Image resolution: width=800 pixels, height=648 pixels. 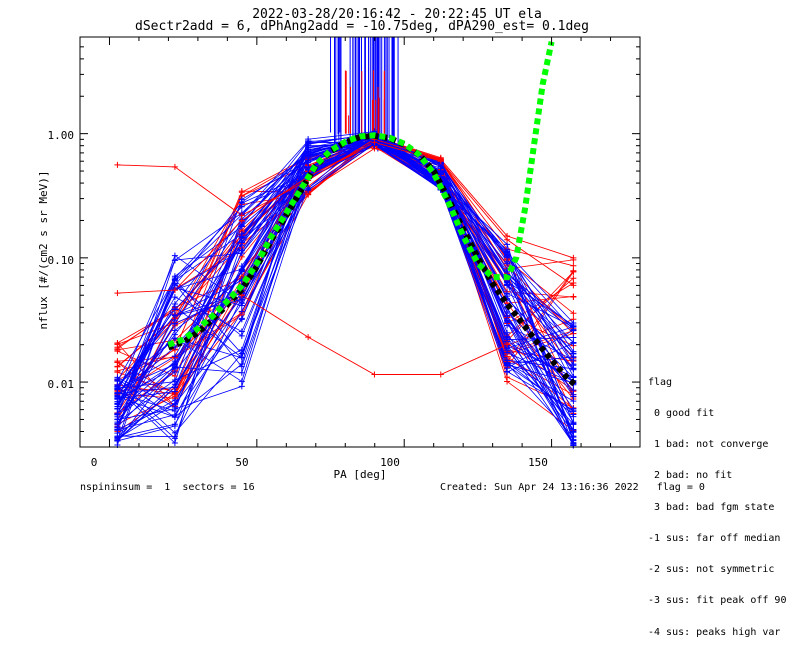 I want to click on flux-spikes, so click(x=364, y=94).